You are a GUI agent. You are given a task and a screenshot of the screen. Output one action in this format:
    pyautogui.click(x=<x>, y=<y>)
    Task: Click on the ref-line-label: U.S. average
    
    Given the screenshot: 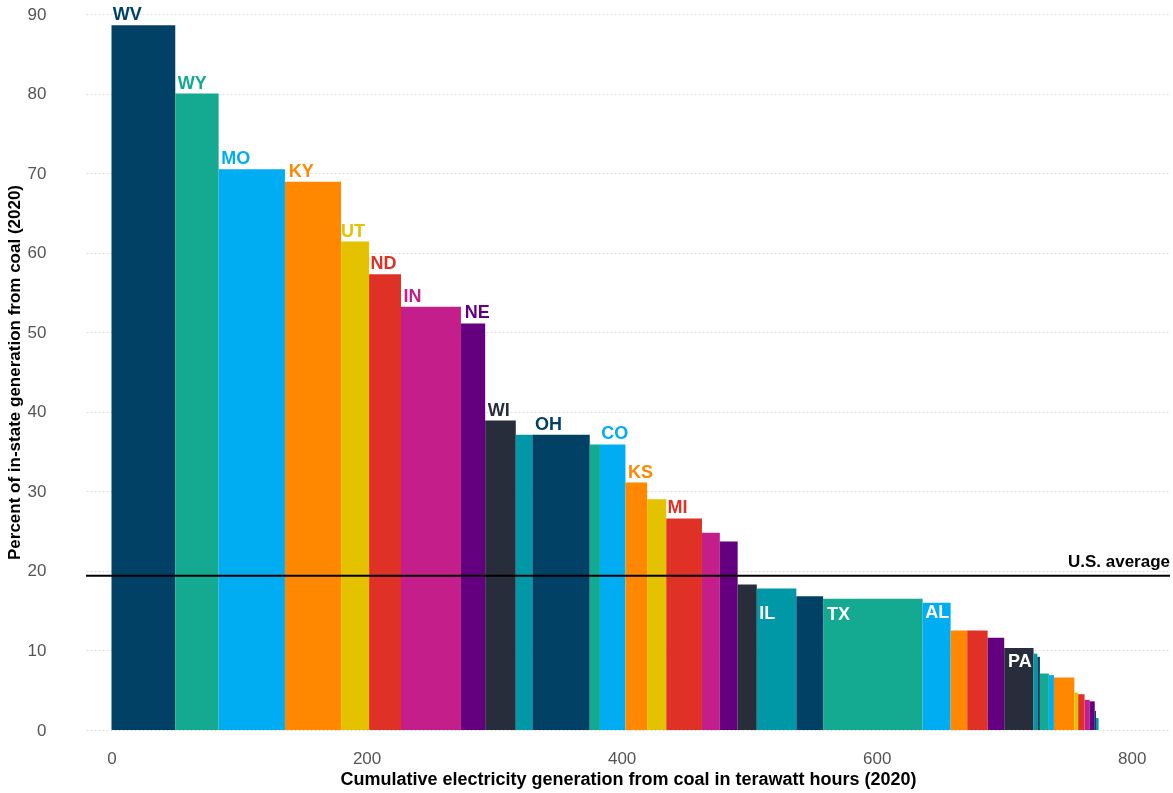 What is the action you would take?
    pyautogui.click(x=1118, y=561)
    